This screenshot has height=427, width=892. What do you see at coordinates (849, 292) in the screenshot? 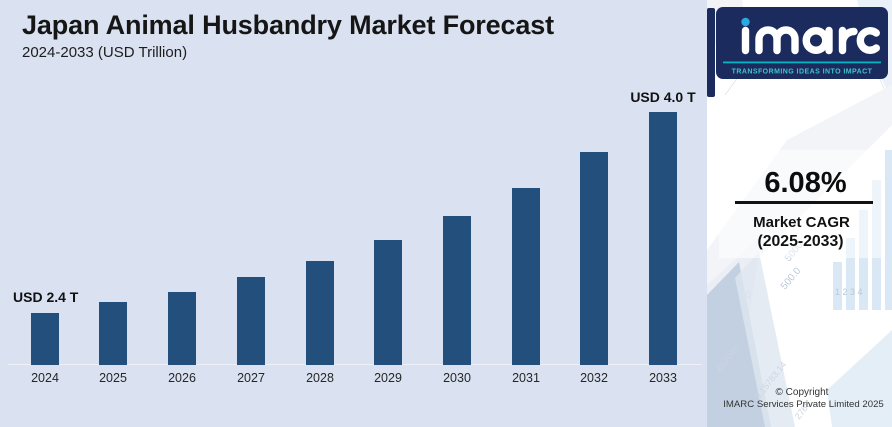
I see `svg-text: 1 2 3 4` at bounding box center [849, 292].